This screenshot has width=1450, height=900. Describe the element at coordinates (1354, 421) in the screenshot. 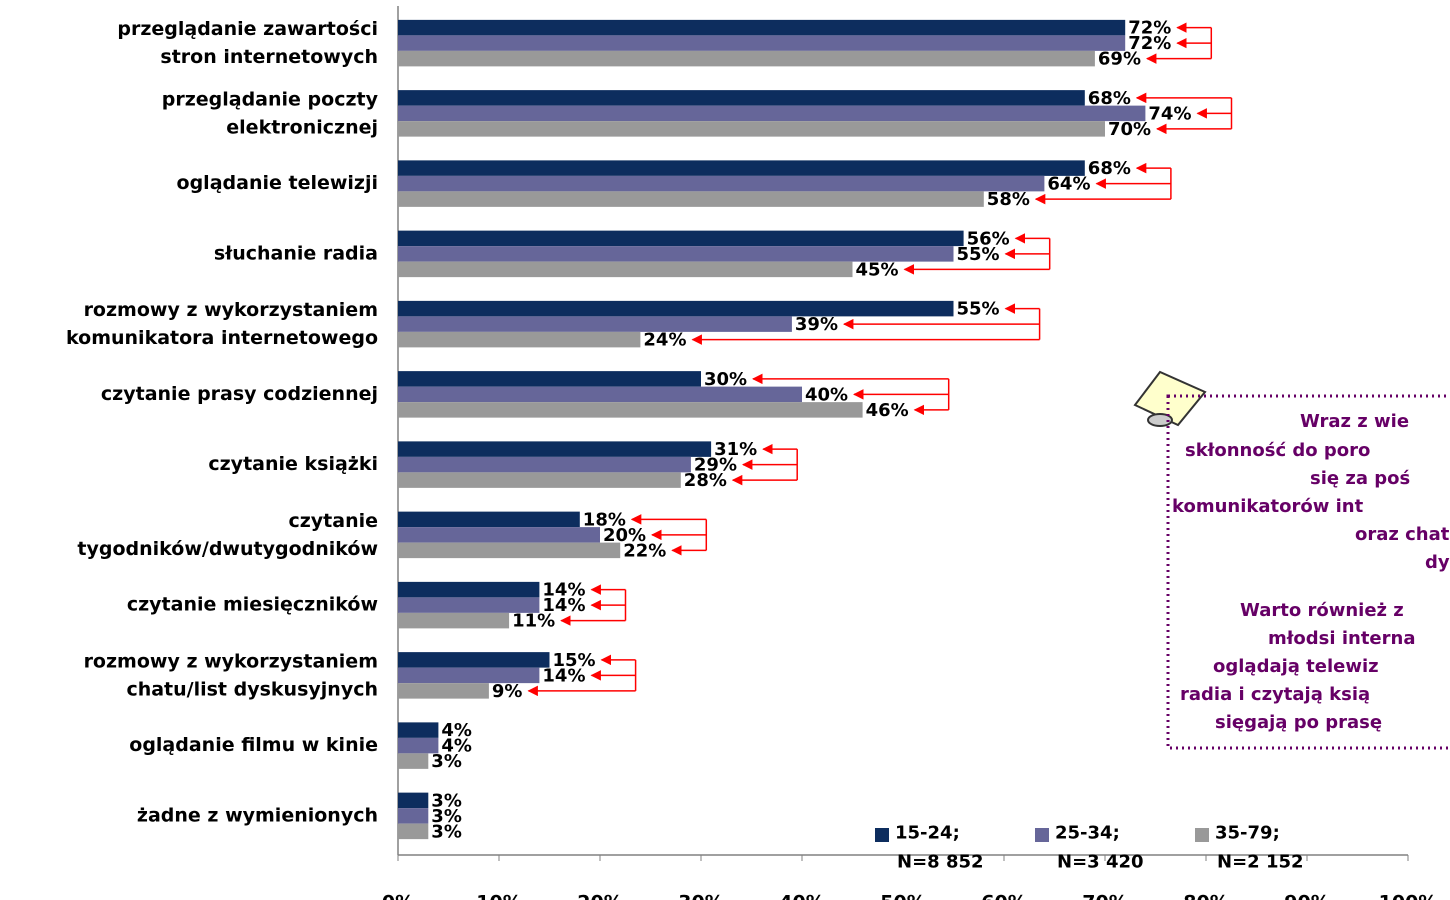

I see `note-text: Wraz z wie` at that location.